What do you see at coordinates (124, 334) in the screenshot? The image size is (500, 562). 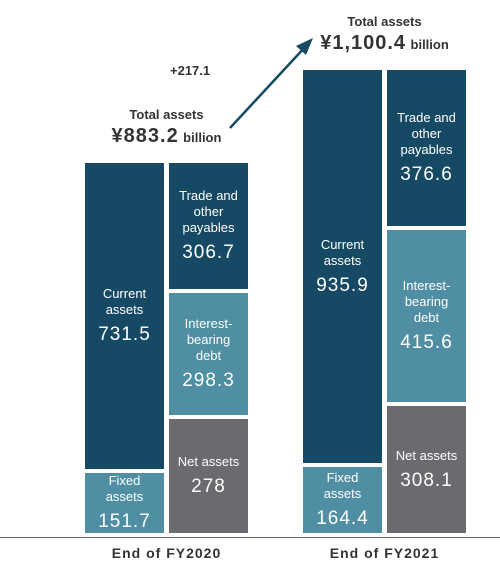 I see `segment-value: 731.5` at bounding box center [124, 334].